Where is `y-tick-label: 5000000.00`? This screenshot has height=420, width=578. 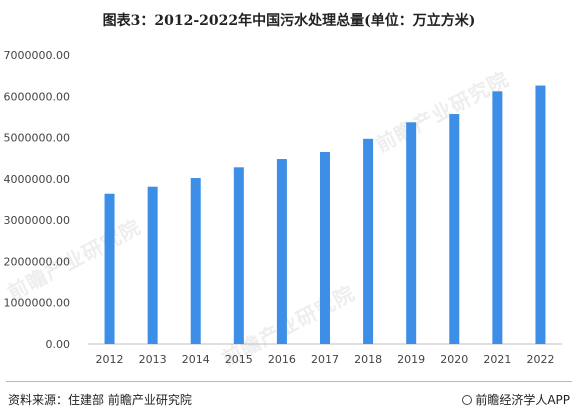
y-tick-label: 5000000.00 is located at coordinates (37, 138).